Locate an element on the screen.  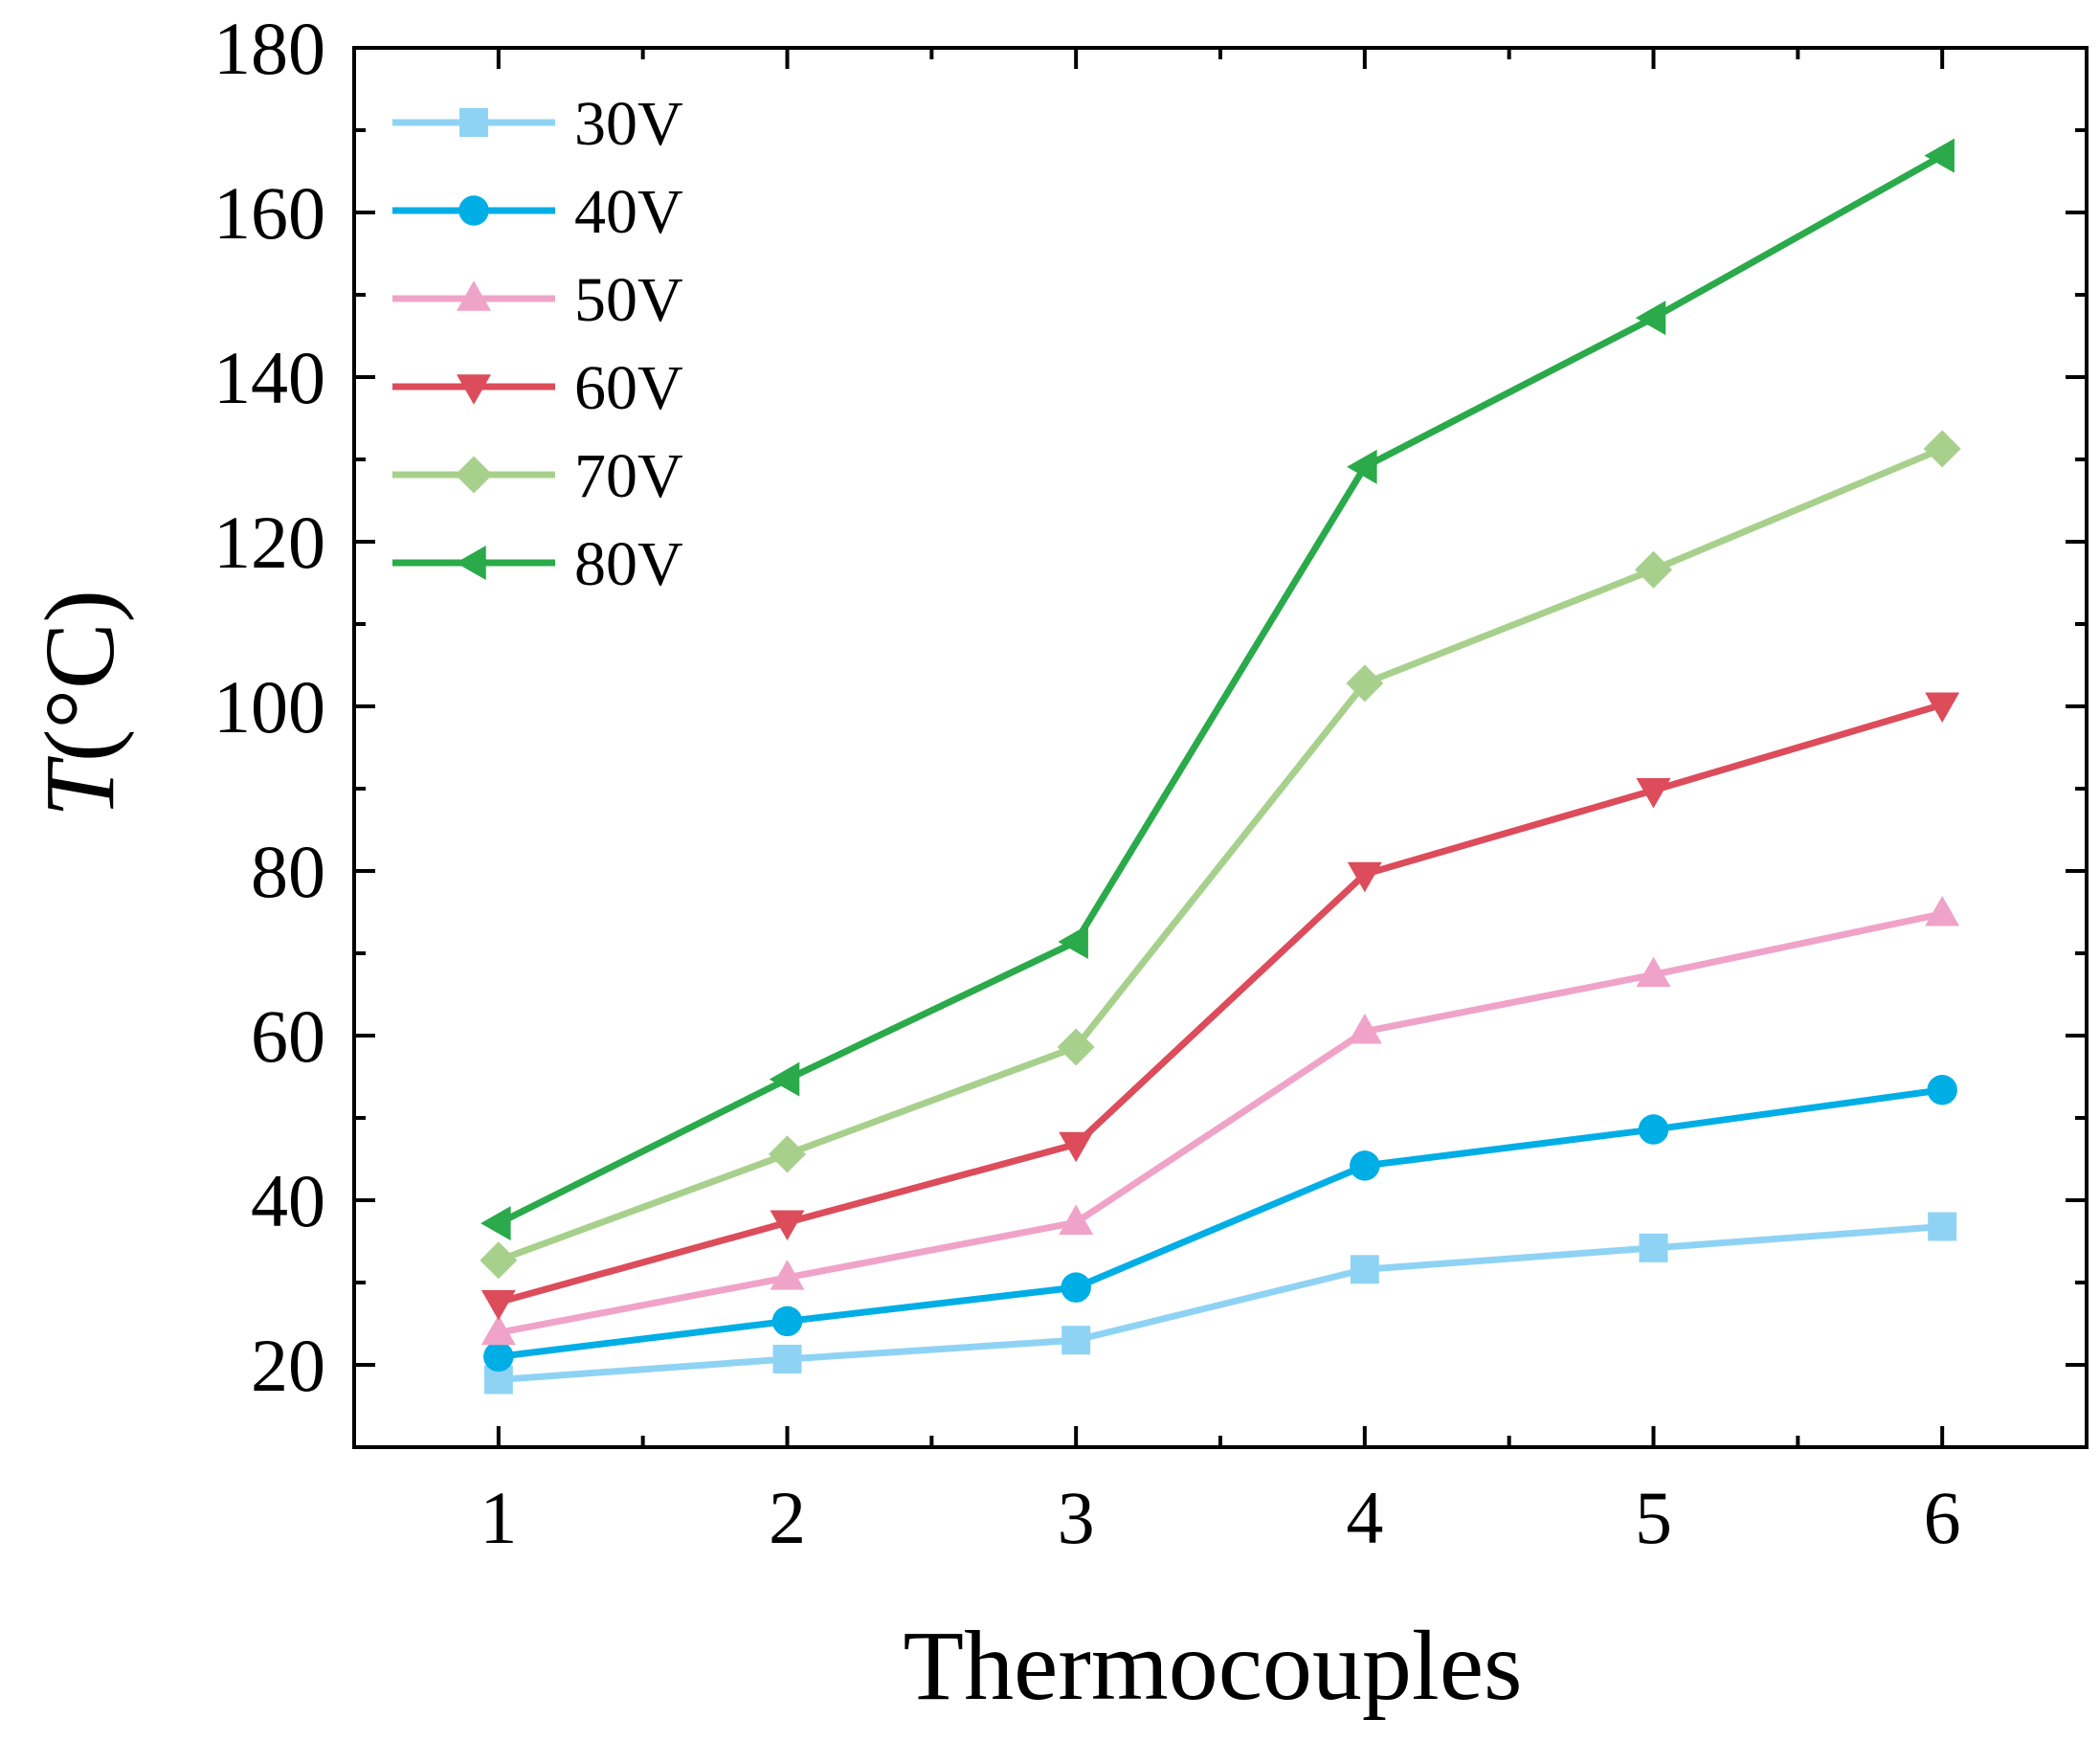
y-tick-label: 40 is located at coordinates (288, 1200).